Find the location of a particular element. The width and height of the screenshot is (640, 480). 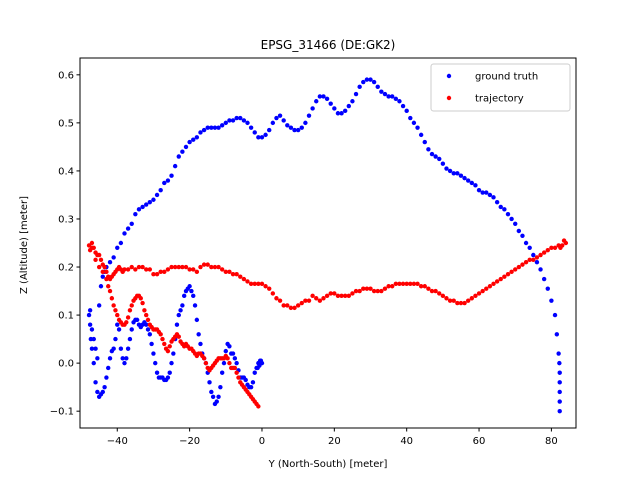

x-axis-ticks: −40 −20 0 20 40 60 80 is located at coordinates (332, 437).